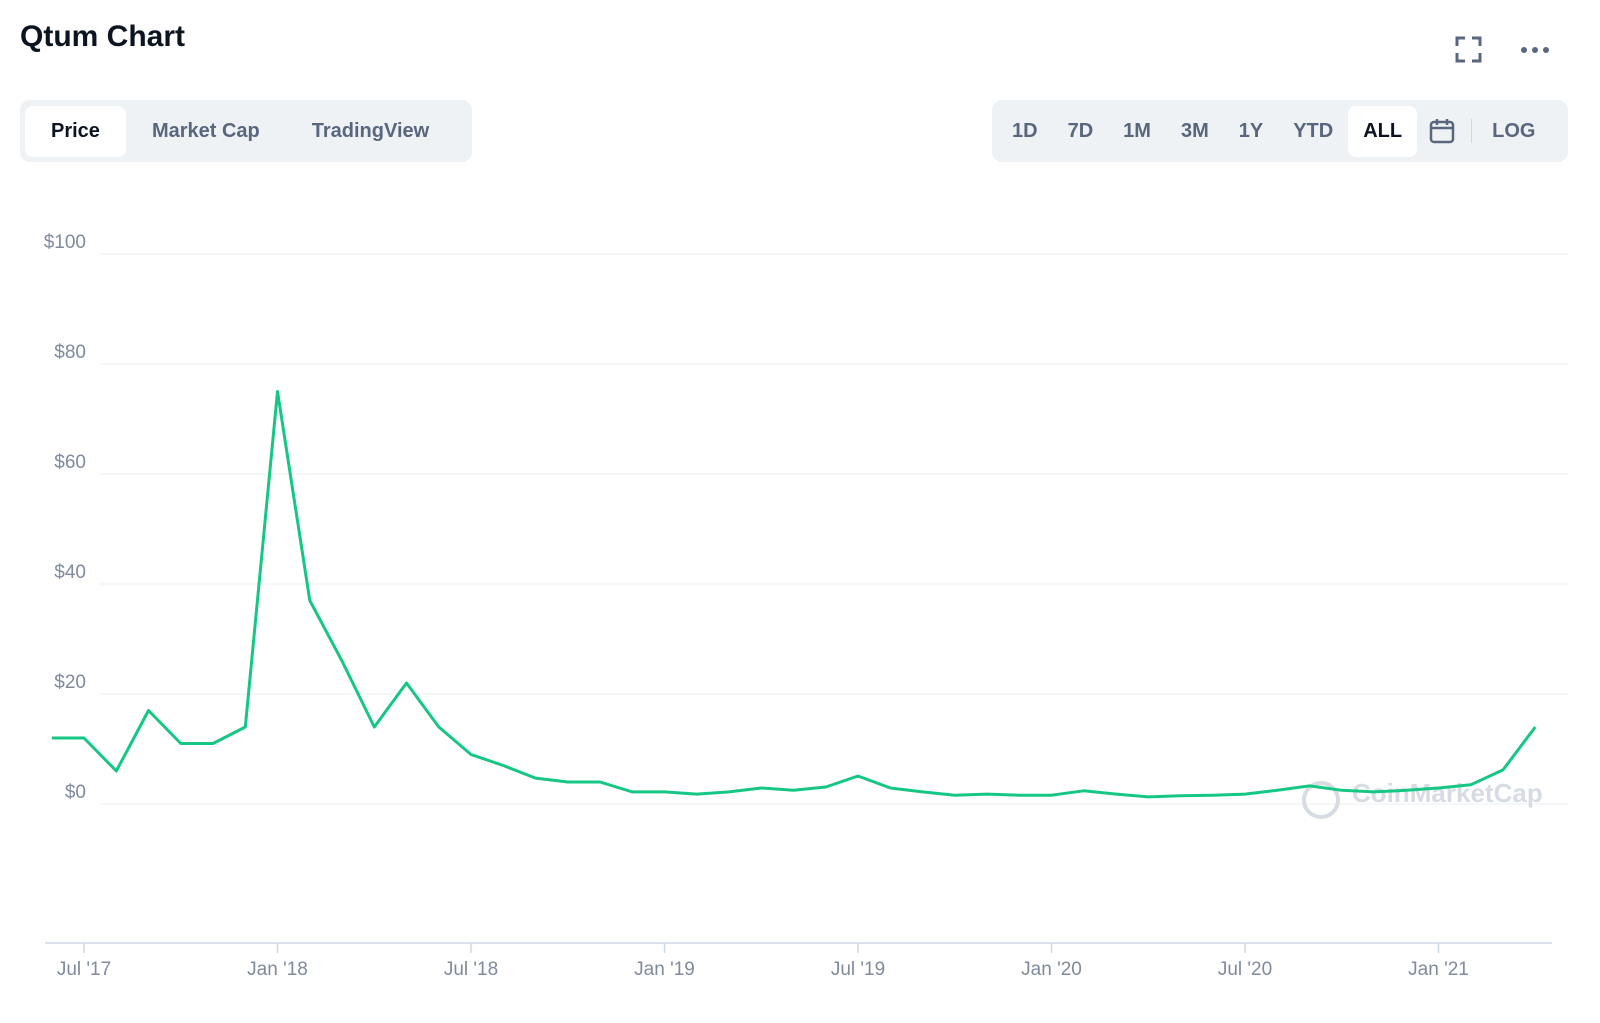 Image resolution: width=1600 pixels, height=1023 pixels. Describe the element at coordinates (70, 462) in the screenshot. I see `y-tick-label: $60` at that location.